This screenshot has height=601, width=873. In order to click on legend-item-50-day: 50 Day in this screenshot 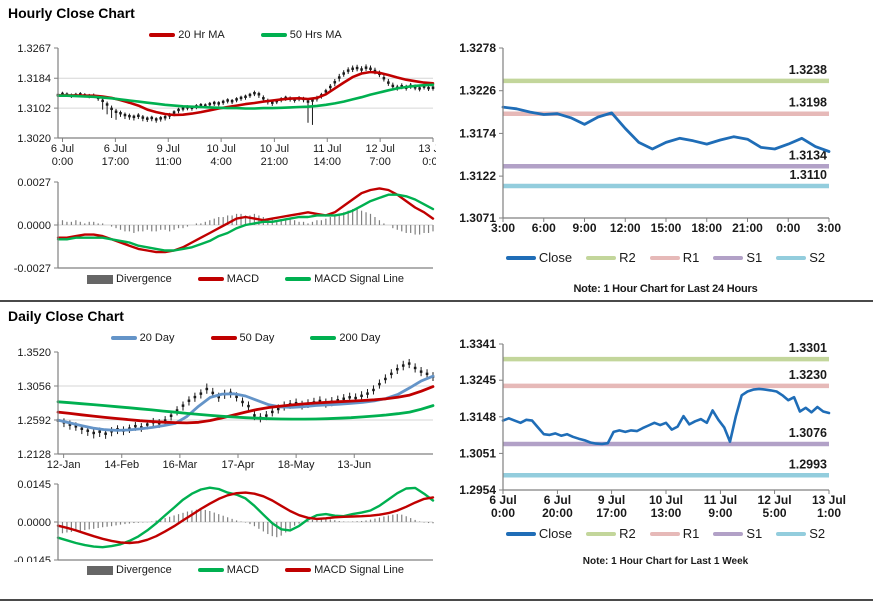, I will do `click(242, 338)`.